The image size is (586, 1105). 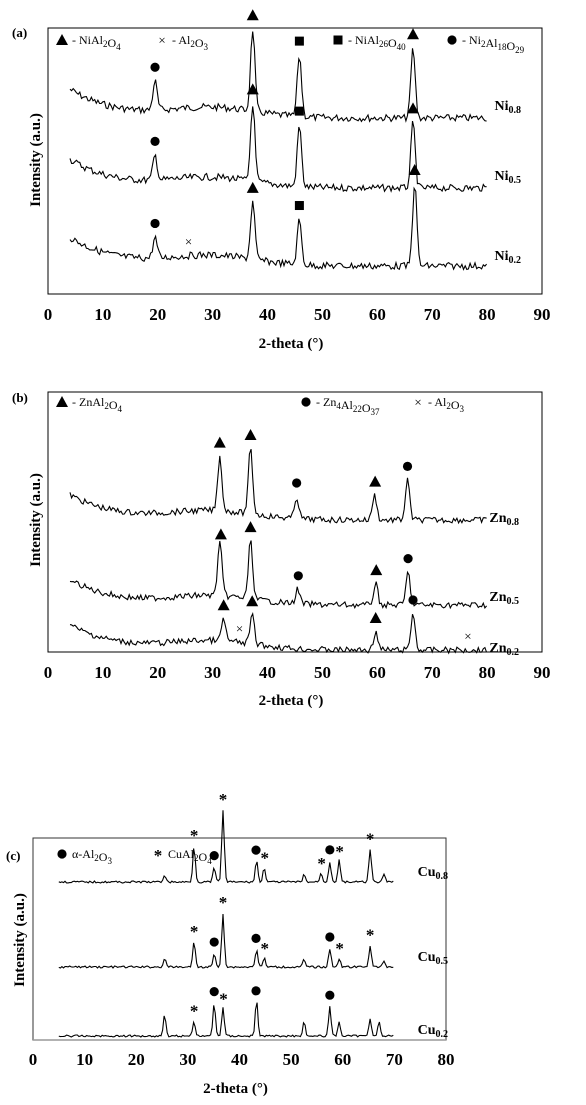 I want to click on plot-frame, so click(x=239, y=939).